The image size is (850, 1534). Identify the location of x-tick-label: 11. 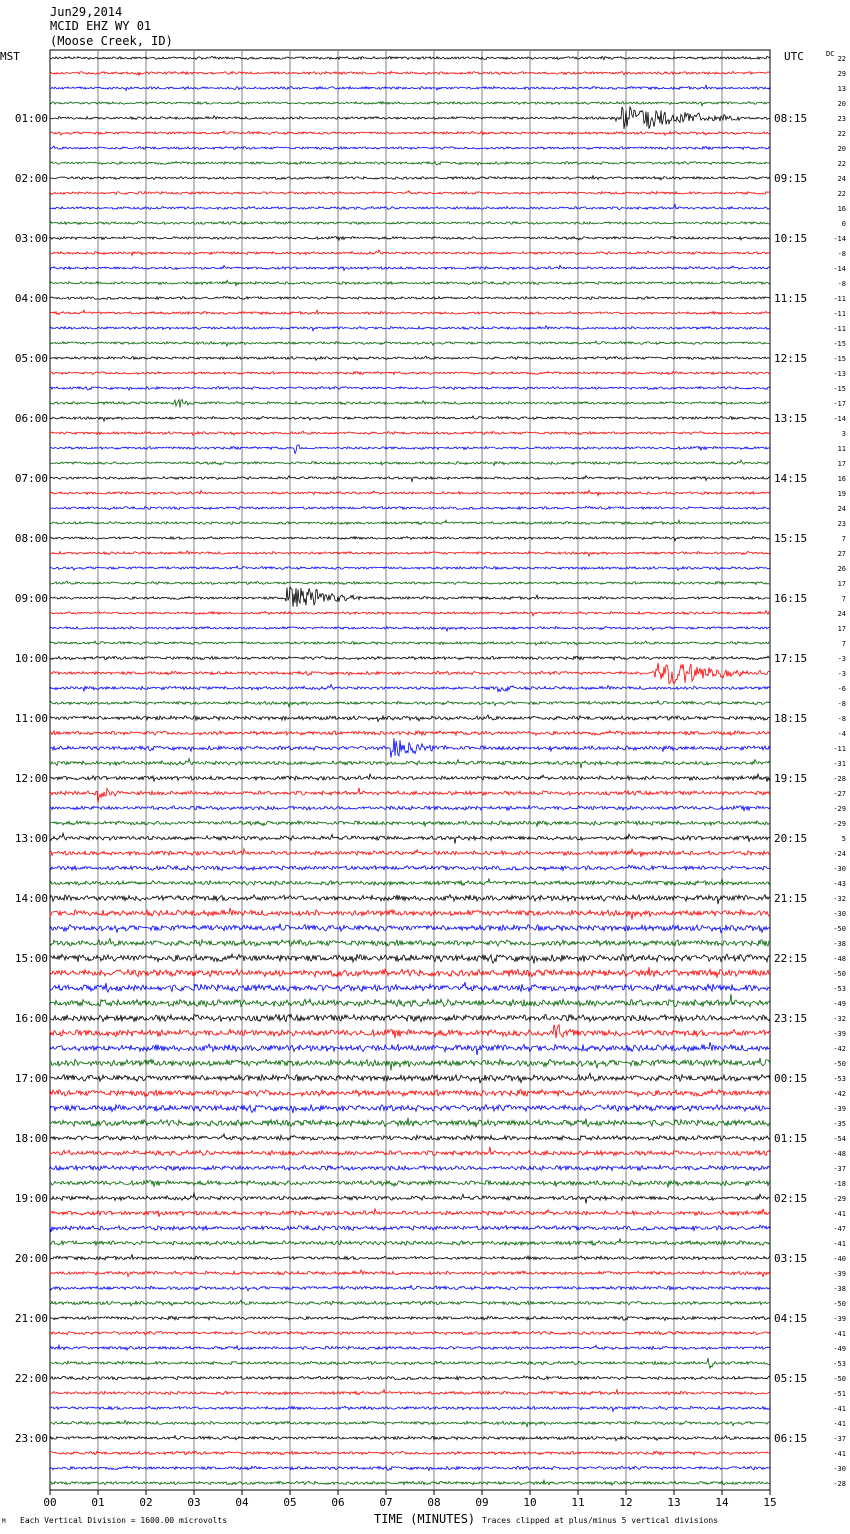
(577, 1502).